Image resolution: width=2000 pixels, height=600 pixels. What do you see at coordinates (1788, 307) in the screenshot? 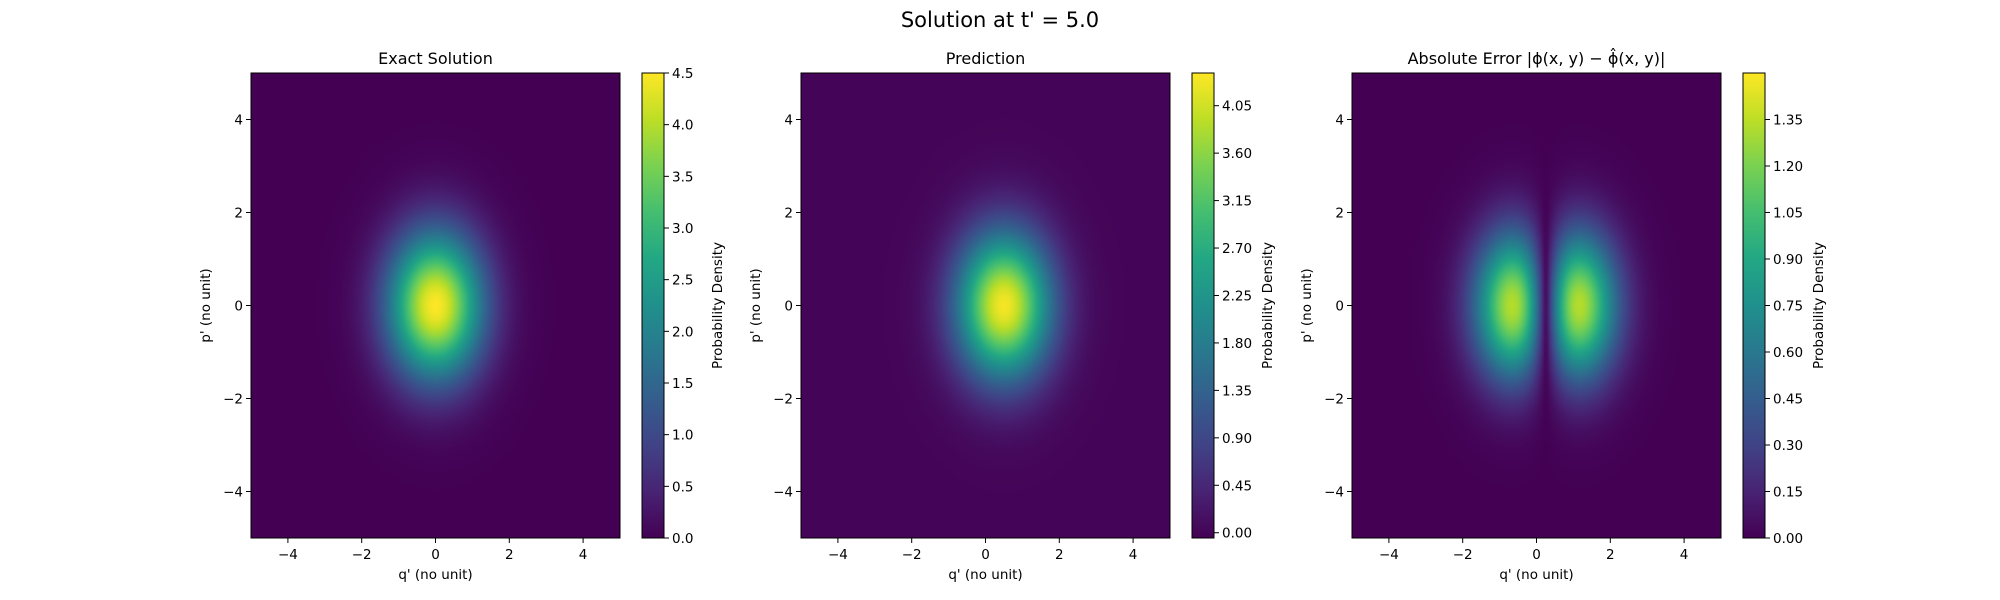
I see `colorbar-tick-label: 0.75` at bounding box center [1788, 307].